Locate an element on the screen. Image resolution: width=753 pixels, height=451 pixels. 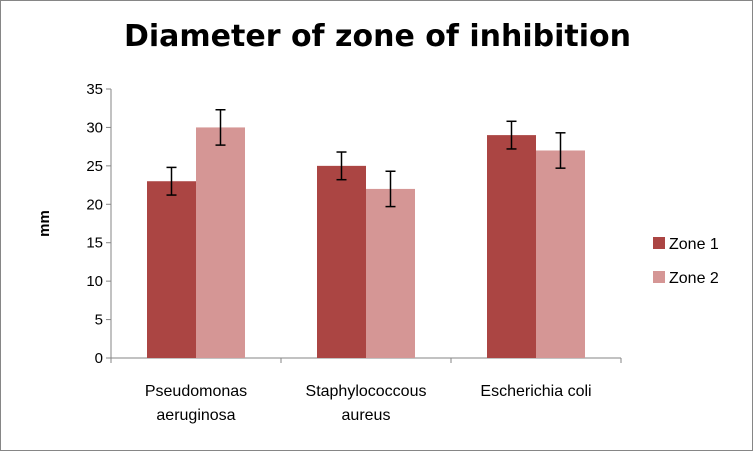
y-tick-label: 5 is located at coordinates (99, 320).